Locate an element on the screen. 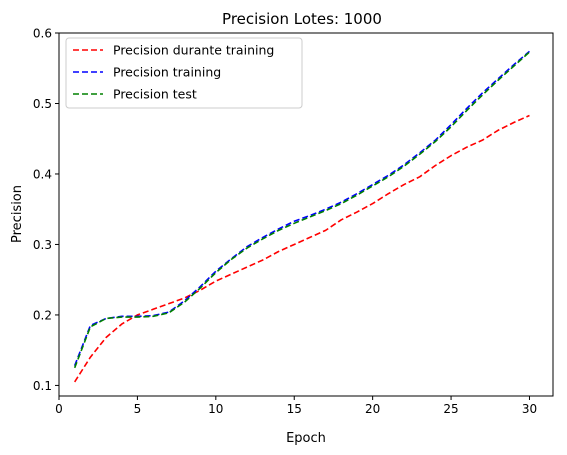 The width and height of the screenshot is (567, 455). legend-label: Precision durante training is located at coordinates (193, 50).